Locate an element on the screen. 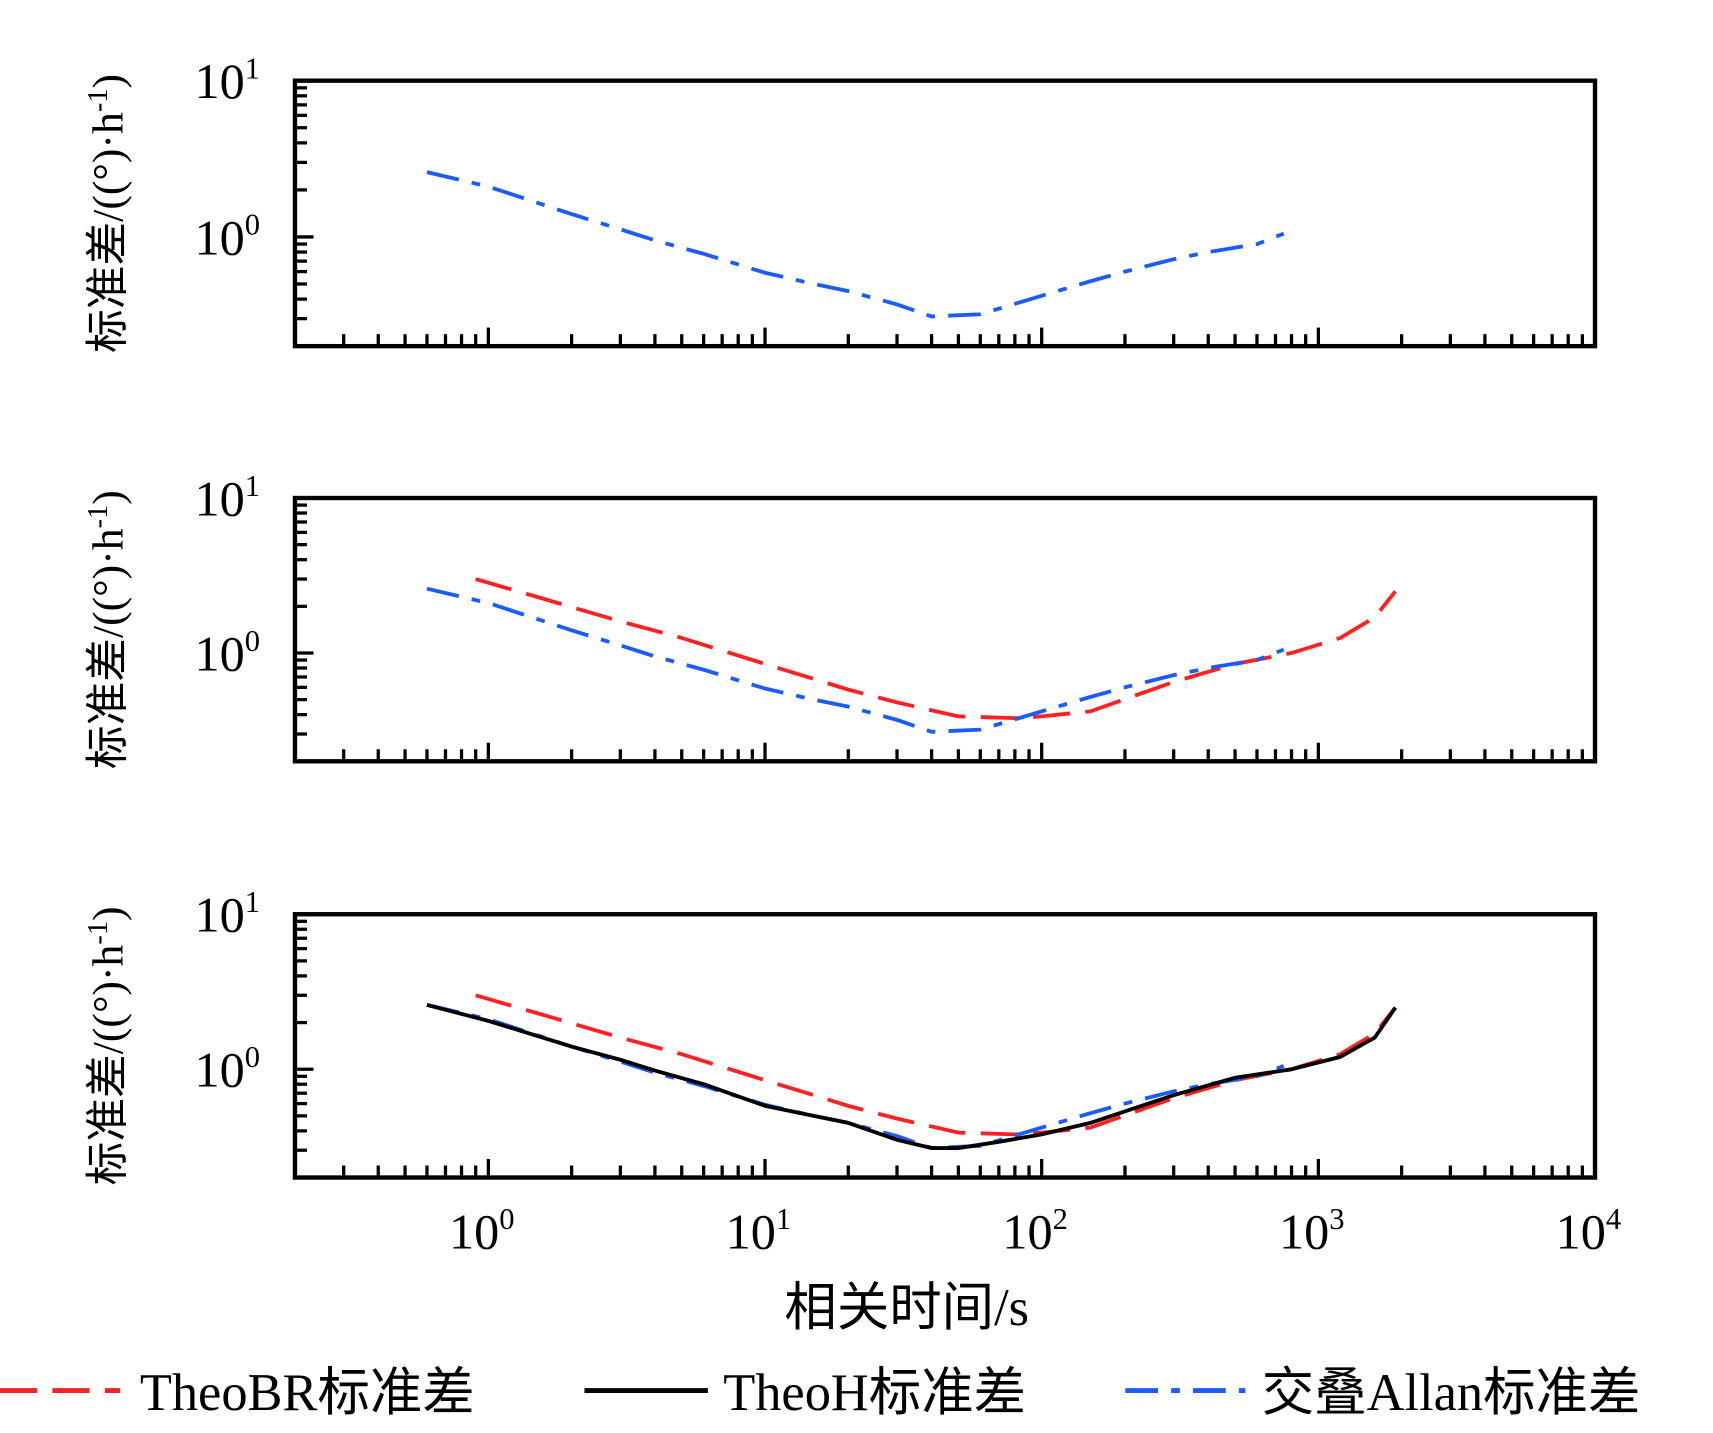 The width and height of the screenshot is (1713, 1433). legend-label: TheoBR标准差 is located at coordinates (307, 1393).